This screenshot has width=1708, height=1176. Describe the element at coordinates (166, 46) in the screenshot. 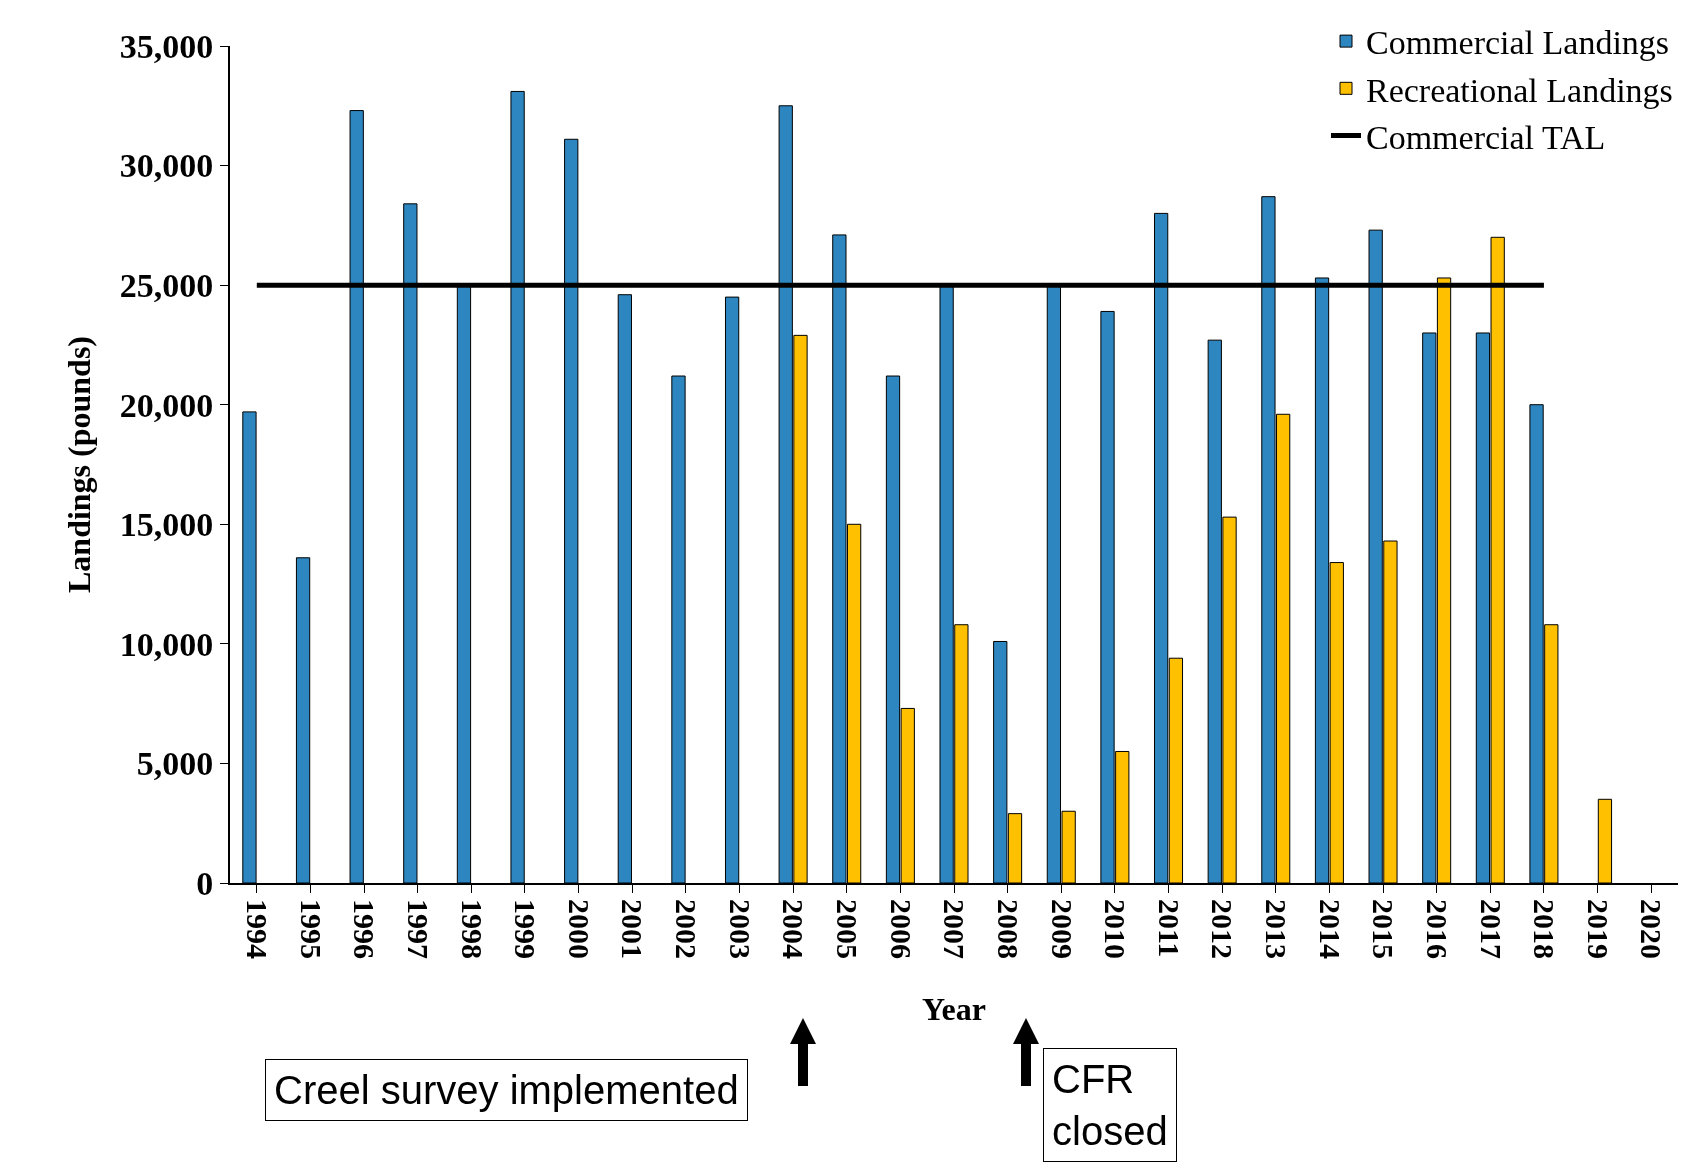

I see `y-tick-label: 35,000` at that location.